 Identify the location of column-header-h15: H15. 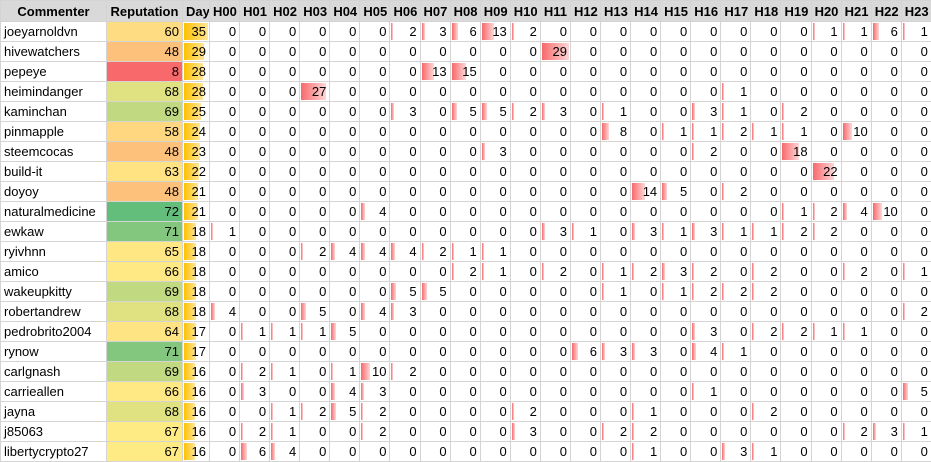
(676, 11).